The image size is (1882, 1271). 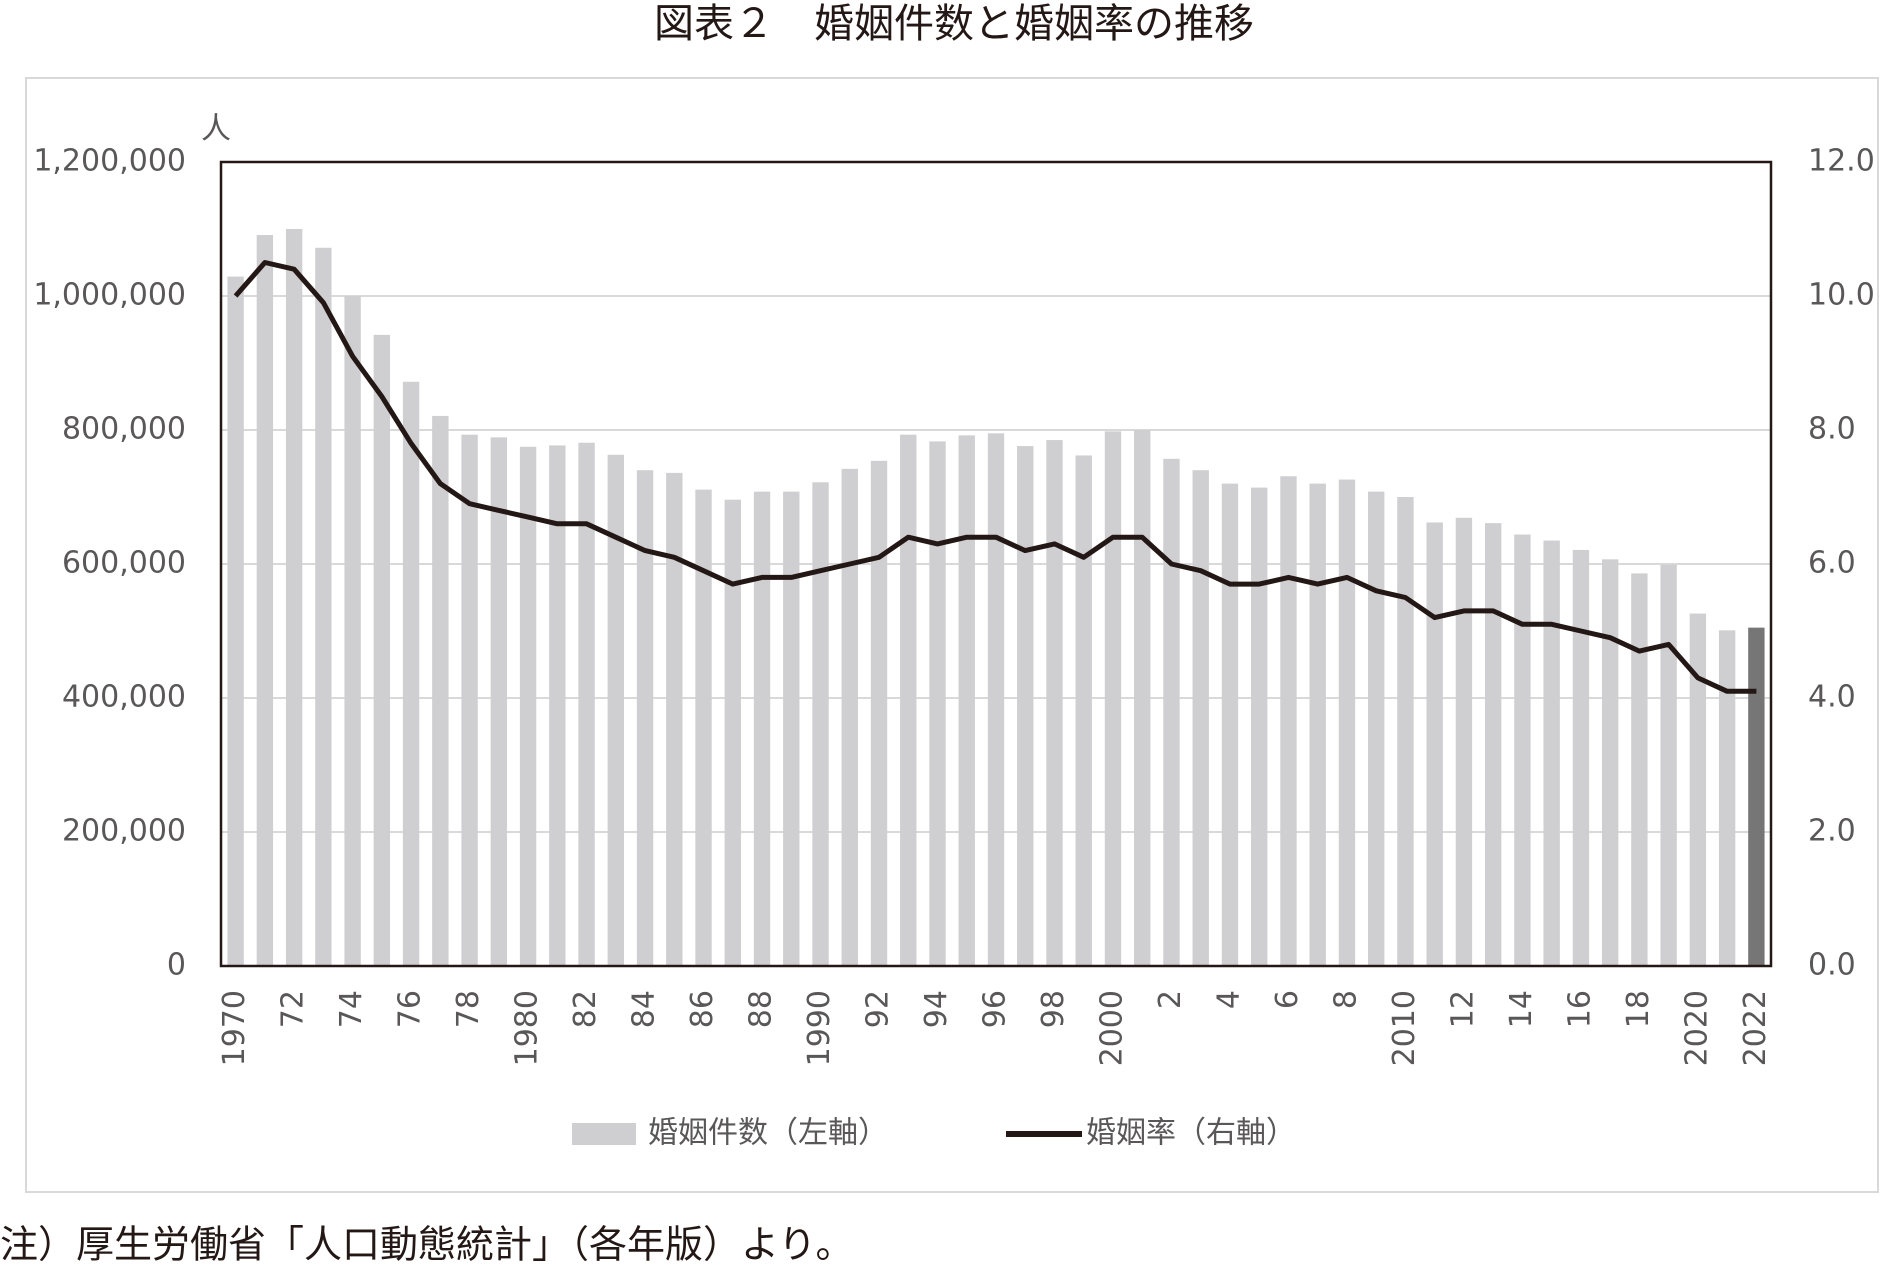 I want to click on x-tick-label: 84, so click(x=644, y=1009).